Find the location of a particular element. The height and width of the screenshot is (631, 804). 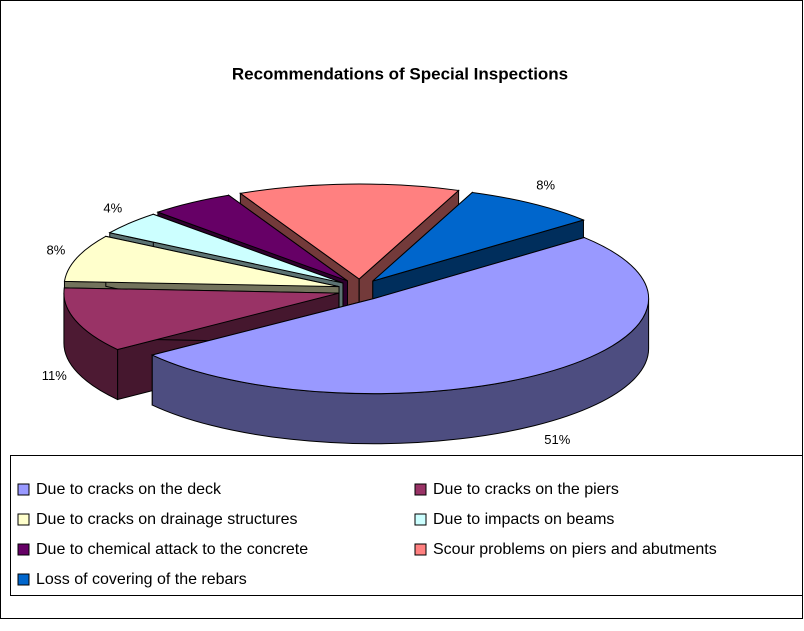

chart-title: Recommendations of Special Inspections is located at coordinates (400, 73).